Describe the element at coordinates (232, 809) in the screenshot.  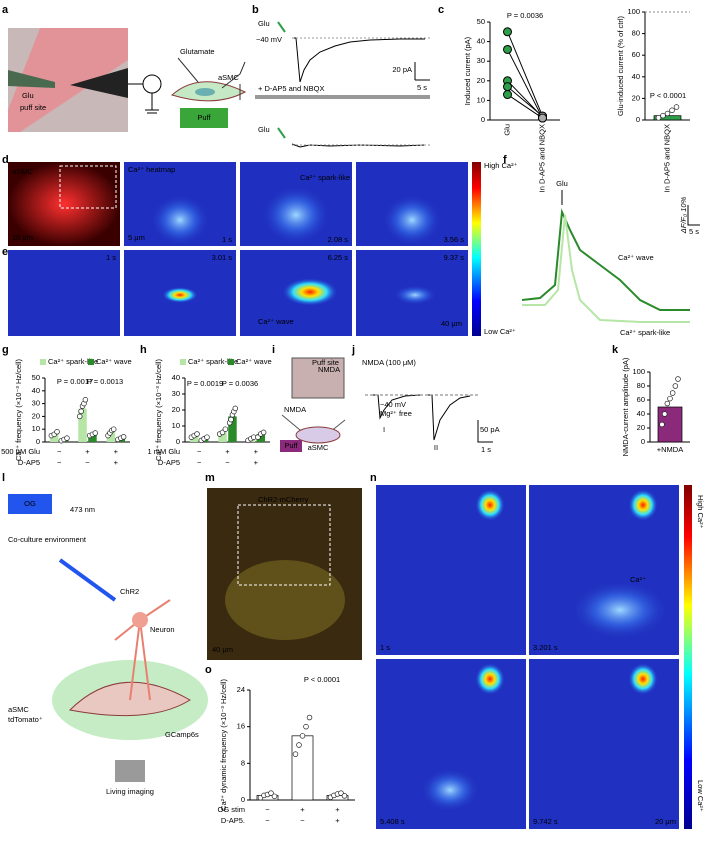
I see `condition-label: OG stim` at that location.